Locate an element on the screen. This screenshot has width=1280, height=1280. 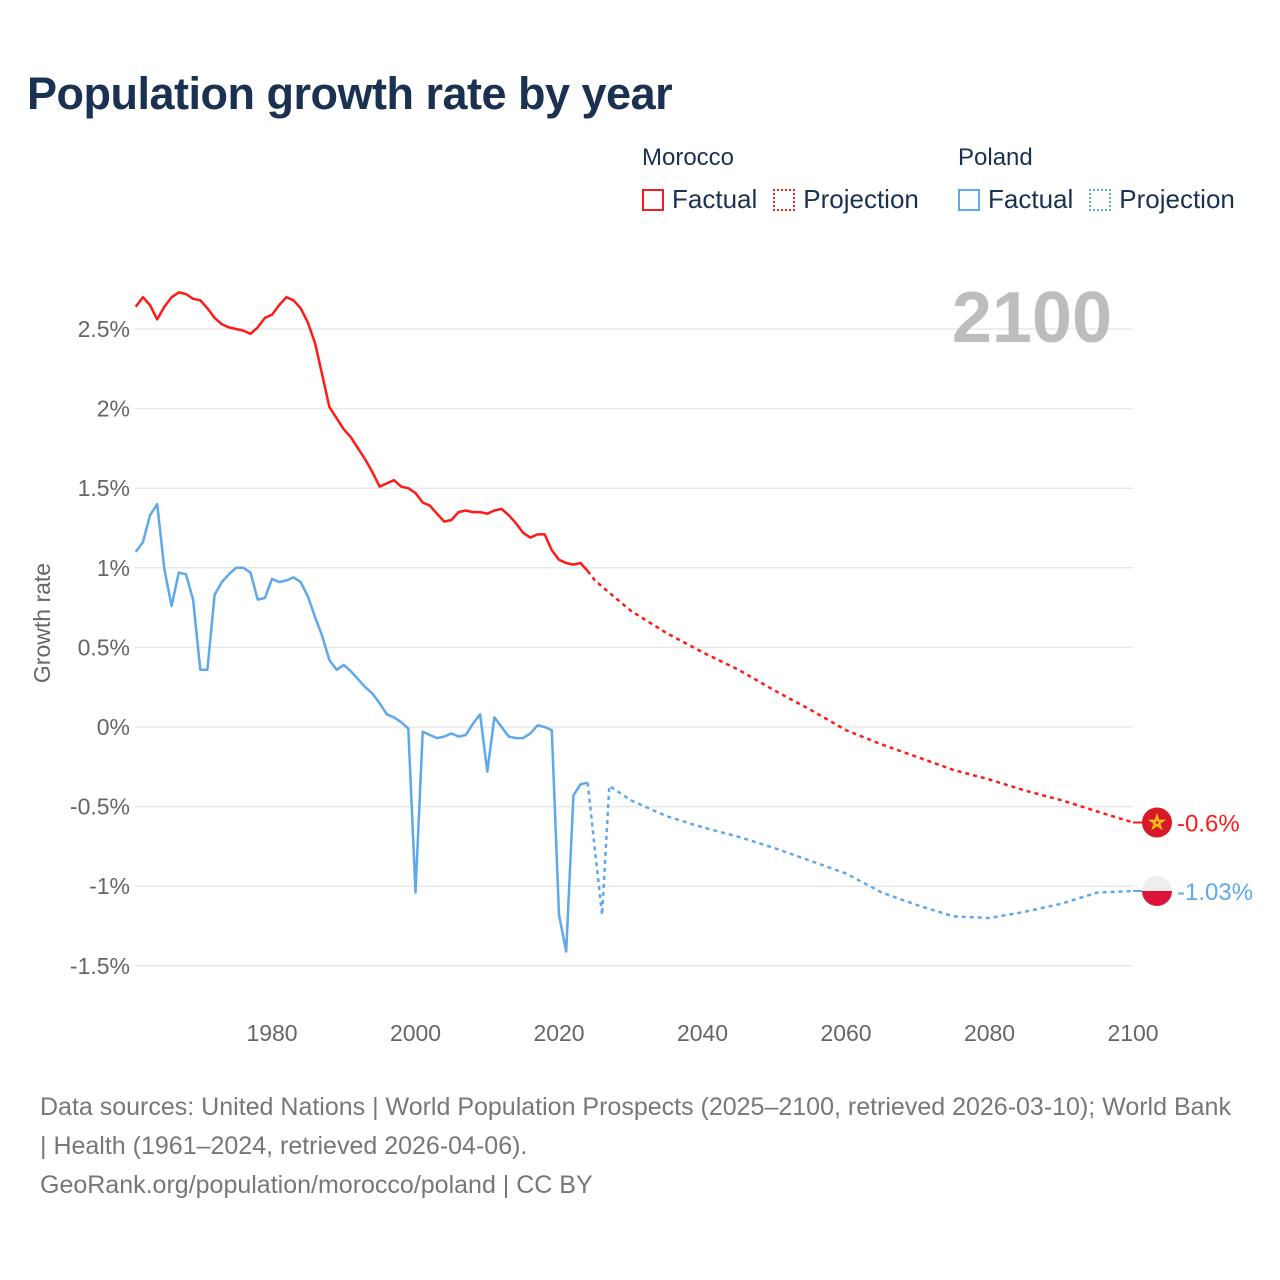
x-tick-label: 2020 is located at coordinates (558, 1033).